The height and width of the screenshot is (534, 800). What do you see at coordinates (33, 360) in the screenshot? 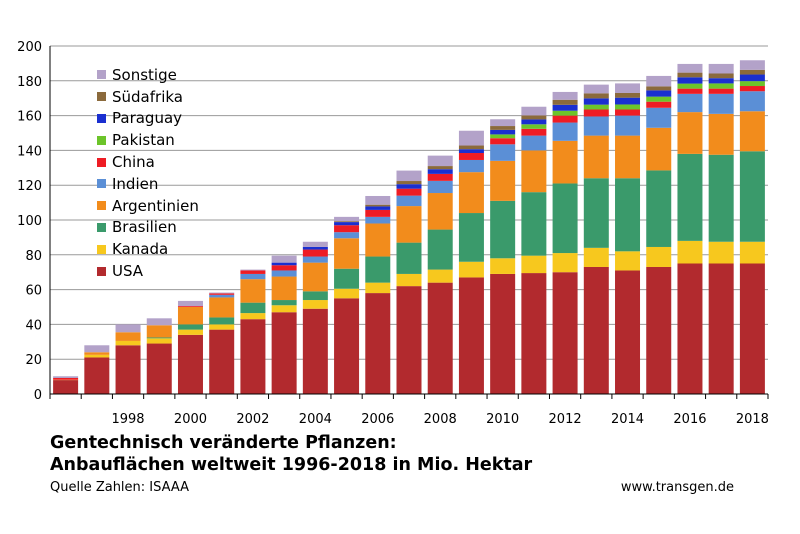
I see `y-tick-label: 20` at bounding box center [33, 360].